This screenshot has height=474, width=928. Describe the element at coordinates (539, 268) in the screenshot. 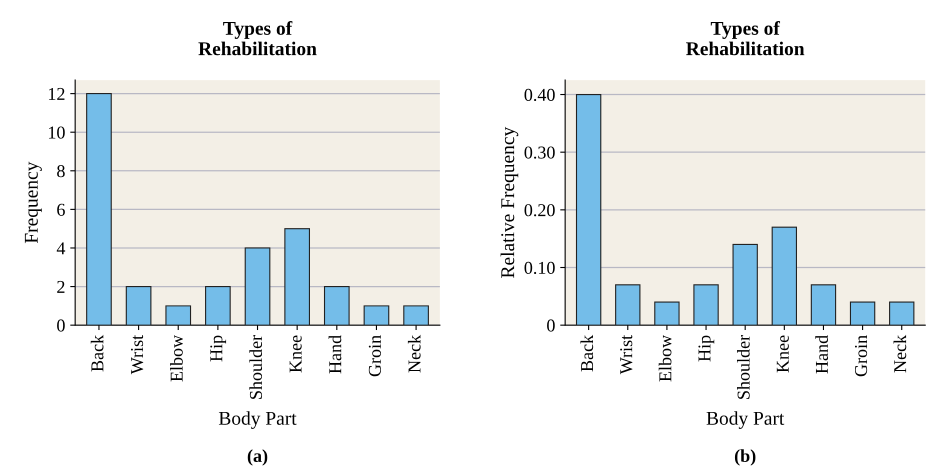

I see `y-tick-label: 0.10` at that location.